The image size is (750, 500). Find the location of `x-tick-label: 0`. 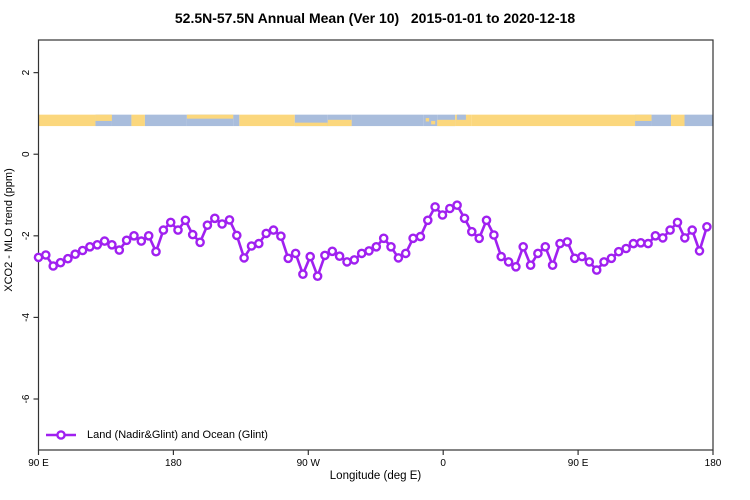

x-tick-label: 0 is located at coordinates (443, 463).